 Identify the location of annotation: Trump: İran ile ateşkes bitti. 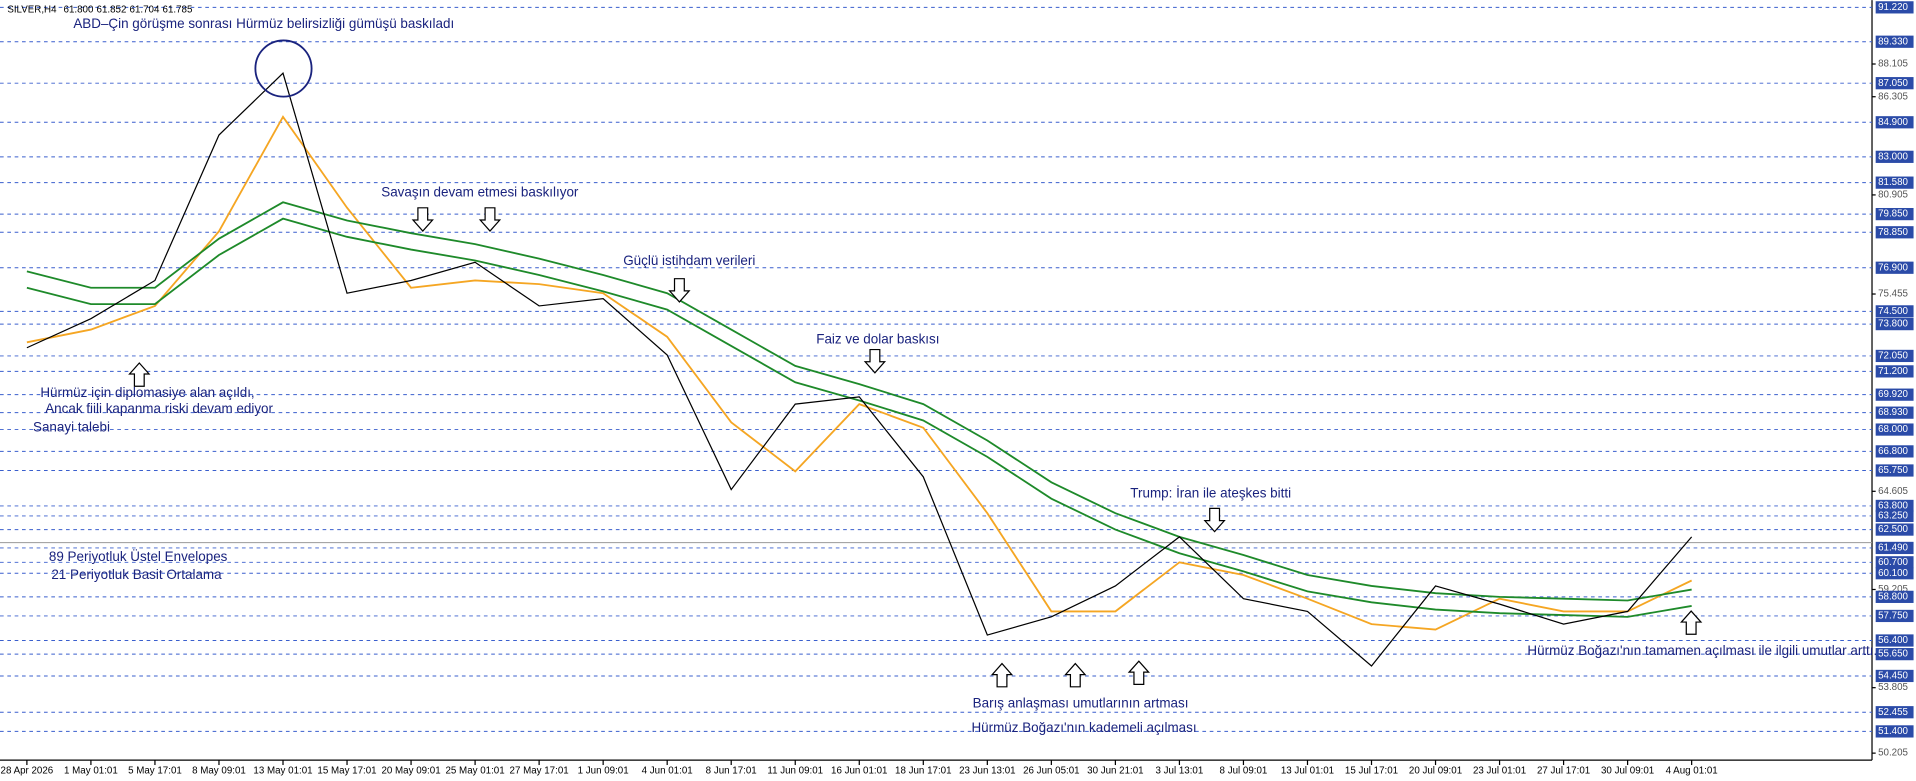
(1210, 492).